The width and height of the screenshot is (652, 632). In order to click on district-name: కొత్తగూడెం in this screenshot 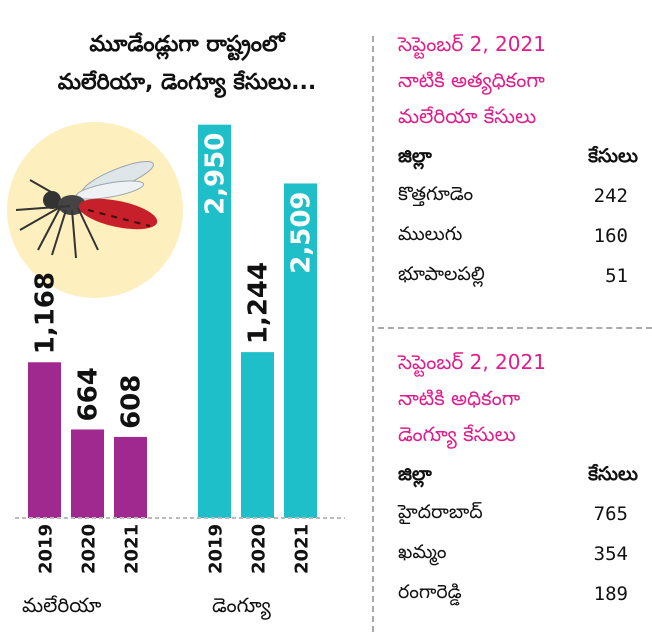, I will do `click(436, 193)`.